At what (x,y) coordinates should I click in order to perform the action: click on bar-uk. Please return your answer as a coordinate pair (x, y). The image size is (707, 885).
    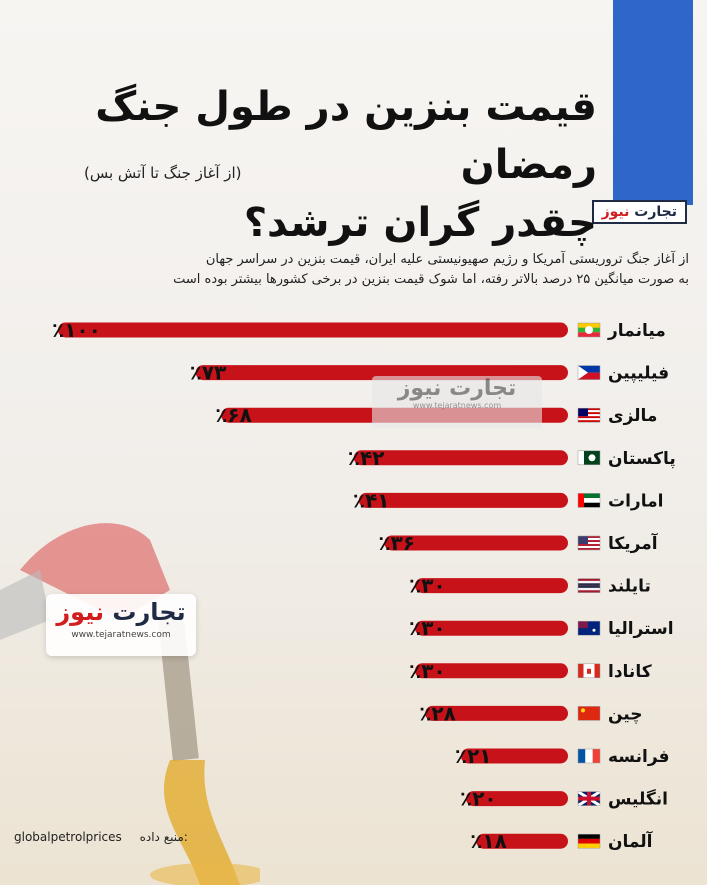
    Looking at the image, I should click on (517, 799).